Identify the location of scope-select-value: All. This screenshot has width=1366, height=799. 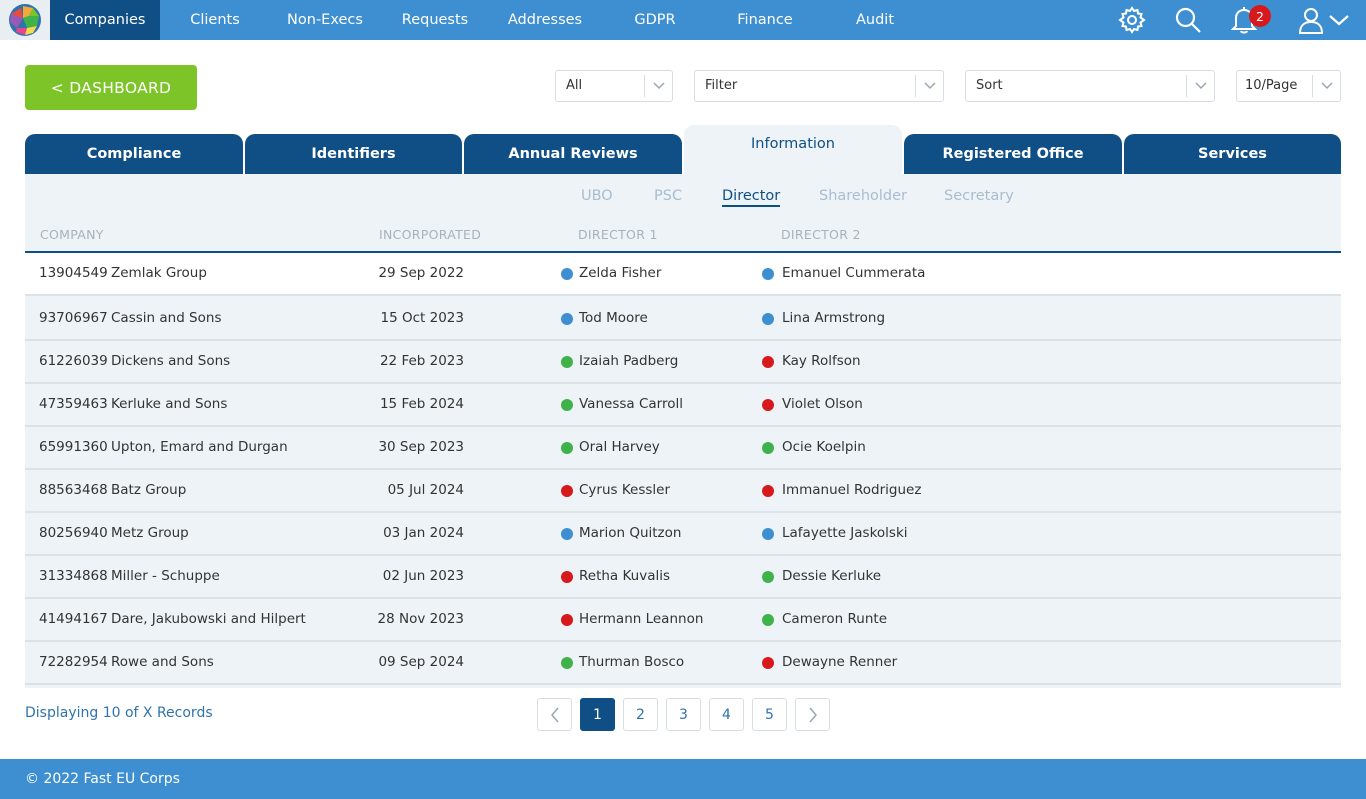
(574, 85).